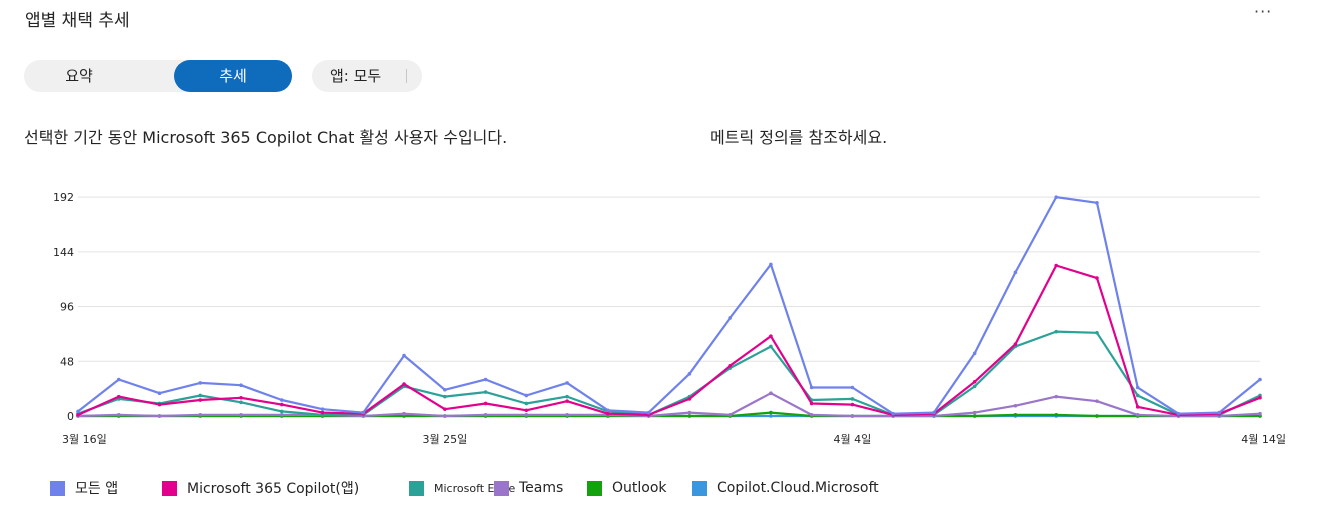 The image size is (1337, 519). I want to click on x-tick-label: 4월 4일, so click(853, 439).